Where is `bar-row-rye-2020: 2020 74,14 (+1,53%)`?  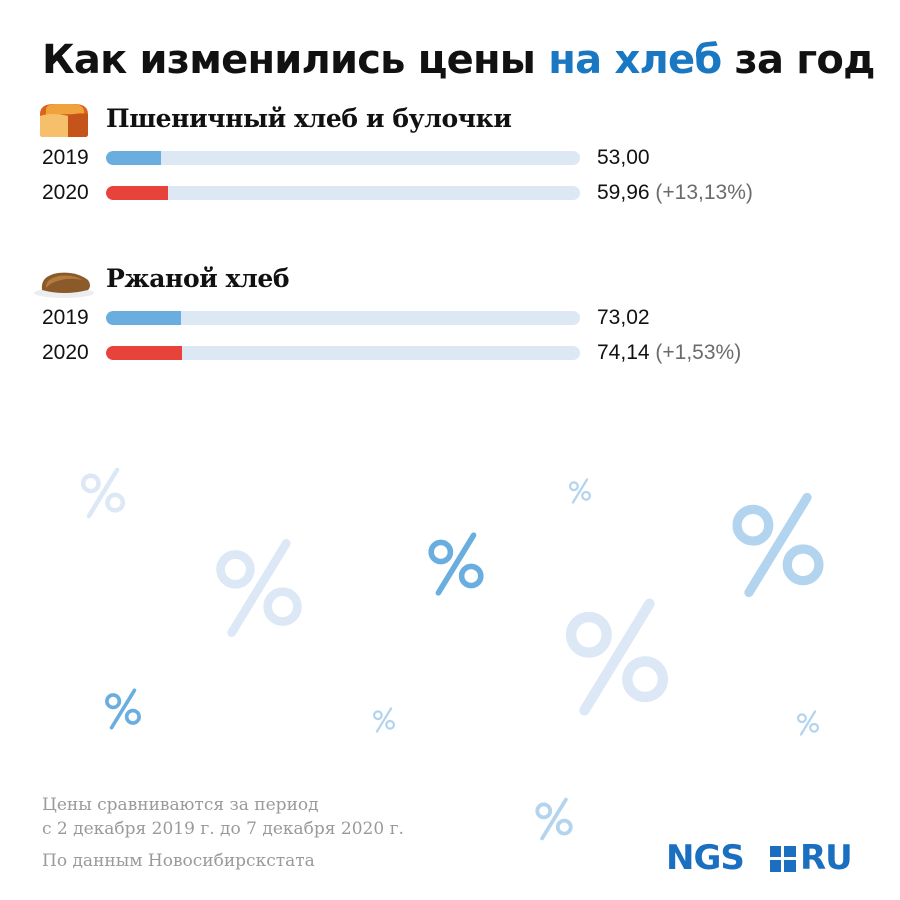
bar-row-rye-2020: 2020 74,14 (+1,53%) is located at coordinates (450, 353).